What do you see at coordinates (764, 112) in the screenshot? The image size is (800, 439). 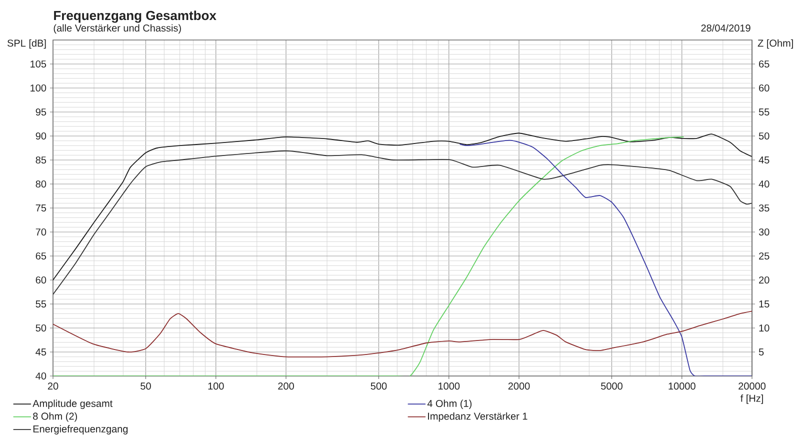 I see `y2-tick-label: 55` at bounding box center [764, 112].